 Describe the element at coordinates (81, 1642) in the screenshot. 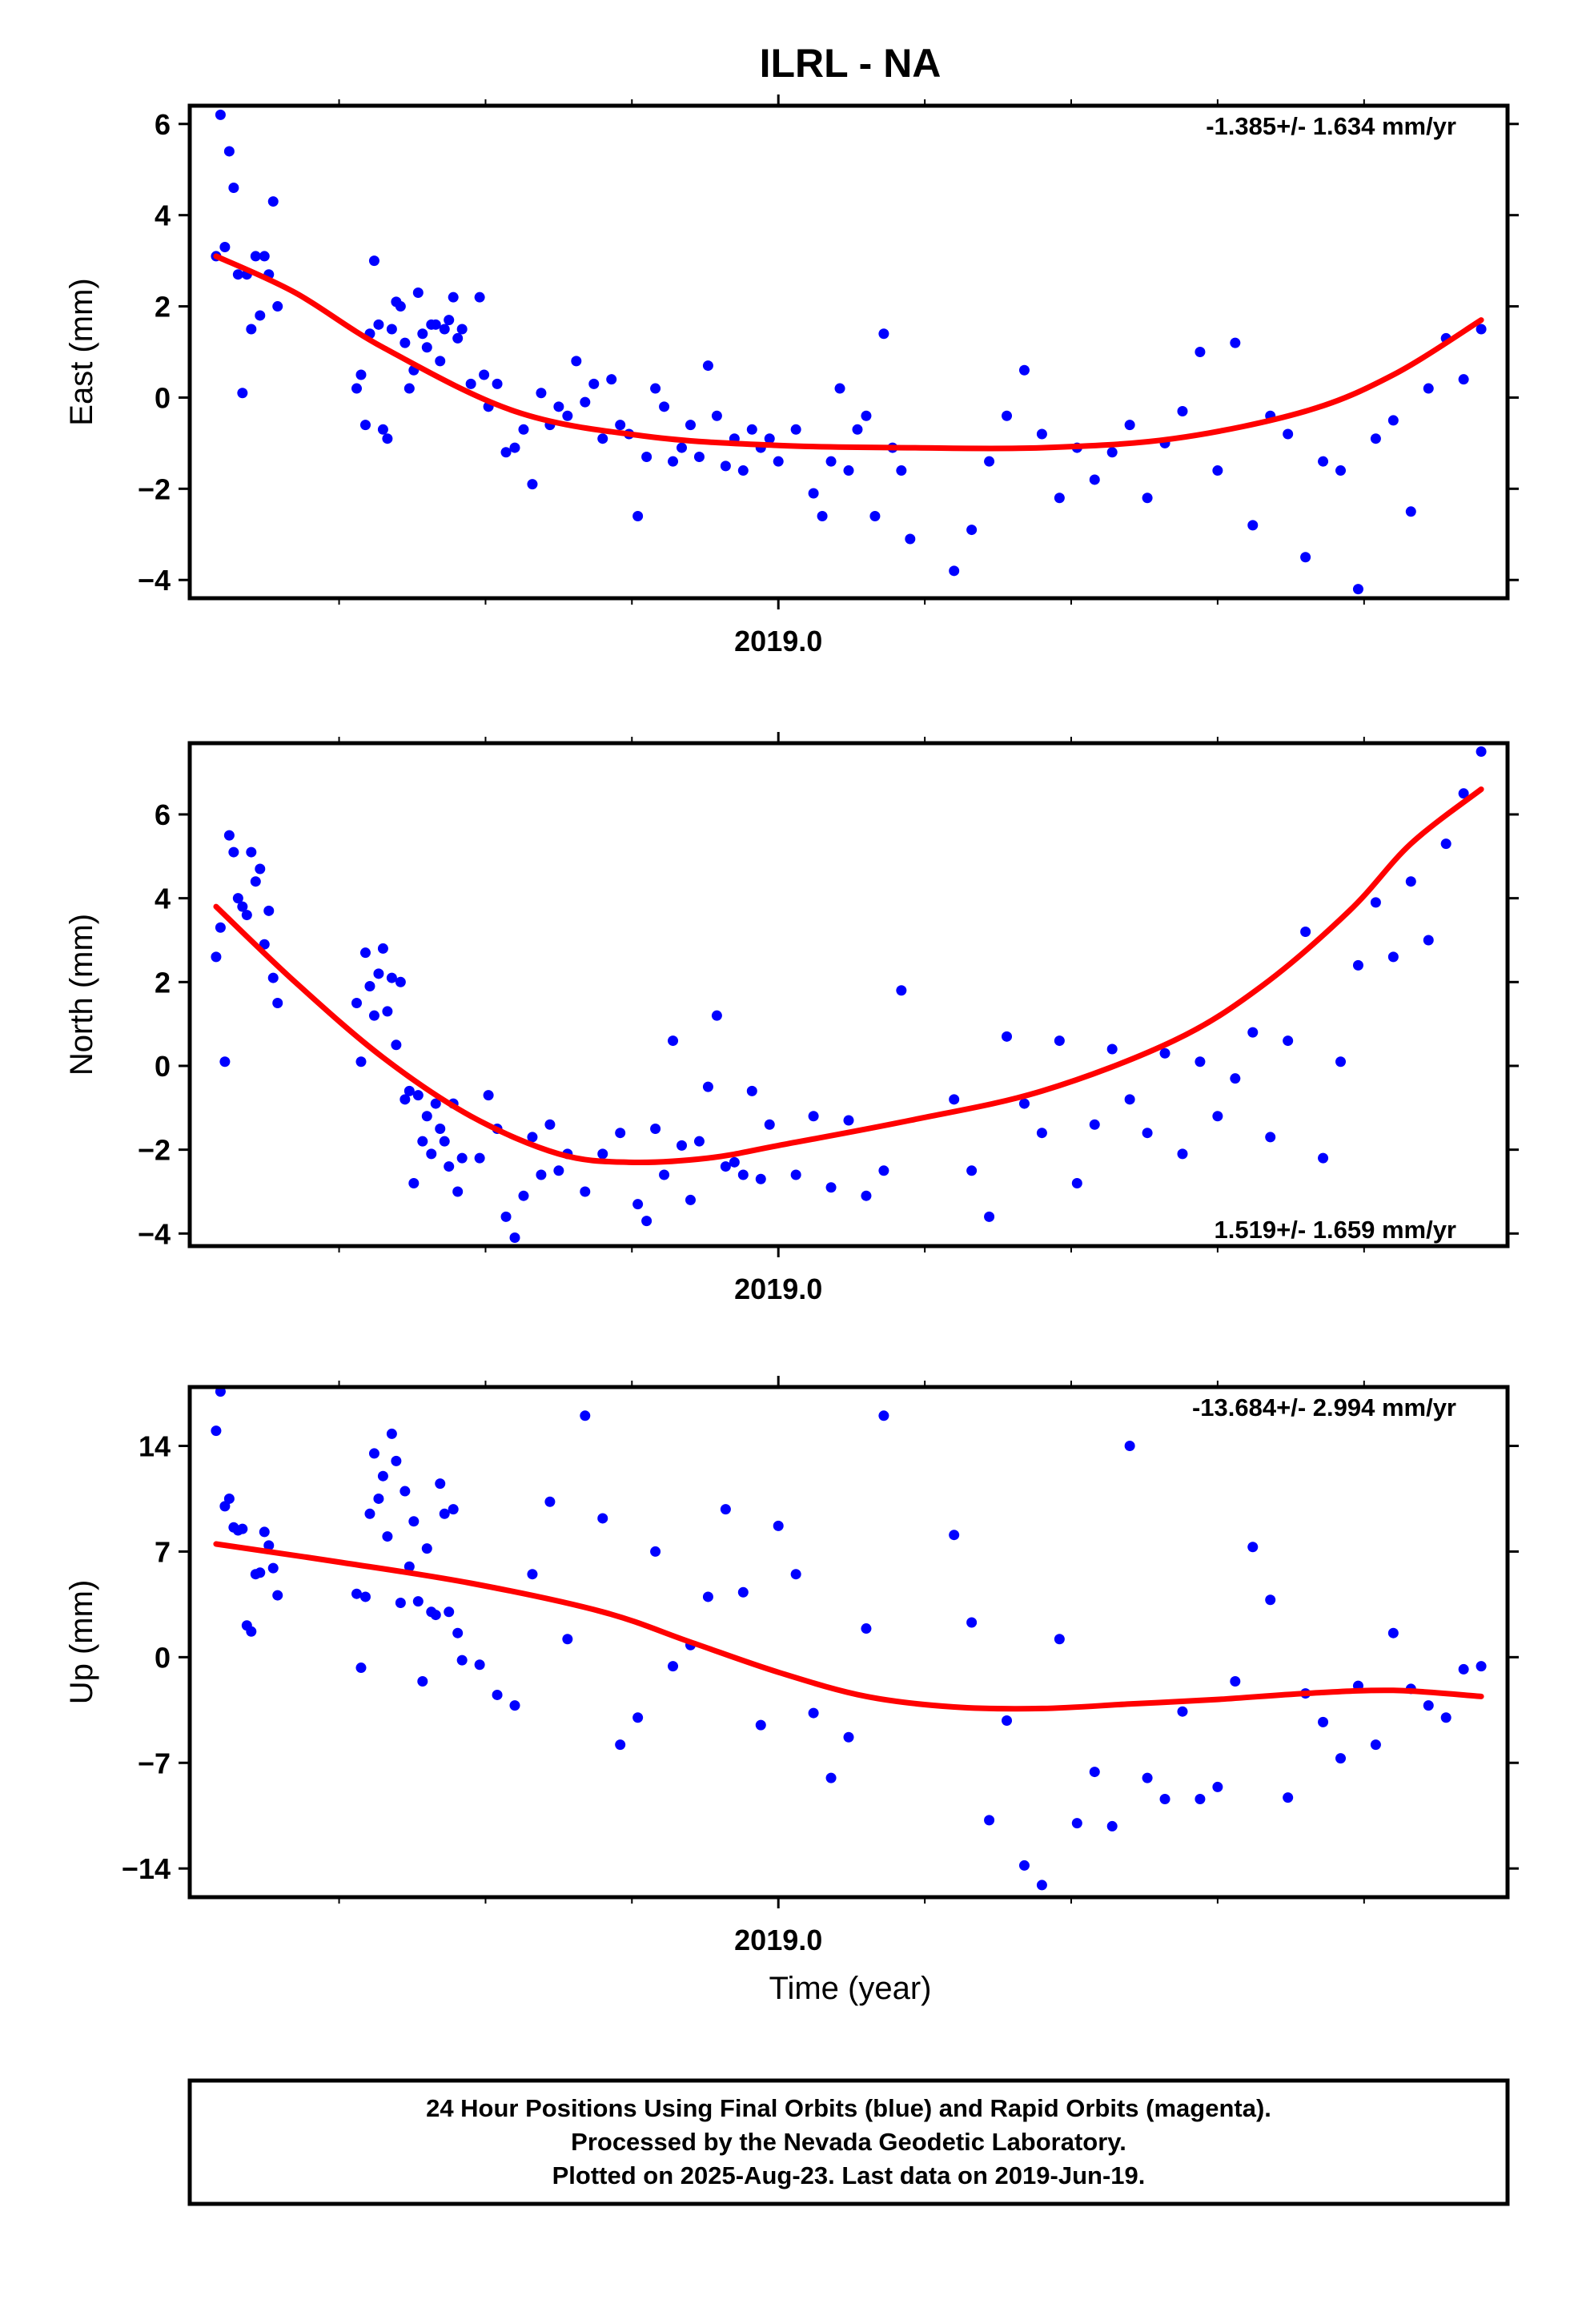

I see `y-axis-label: Up (mm)` at that location.